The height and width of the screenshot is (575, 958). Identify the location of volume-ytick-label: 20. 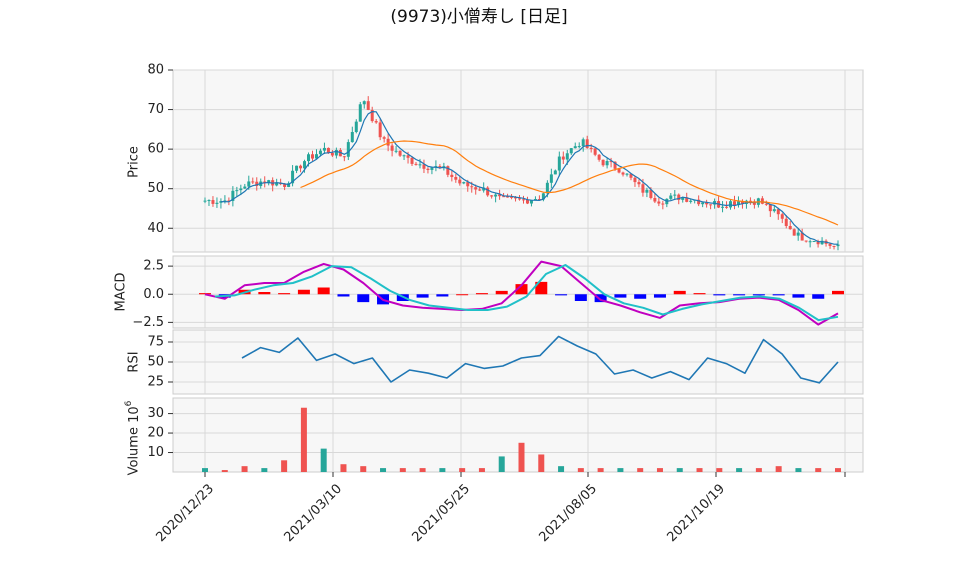
(155, 433).